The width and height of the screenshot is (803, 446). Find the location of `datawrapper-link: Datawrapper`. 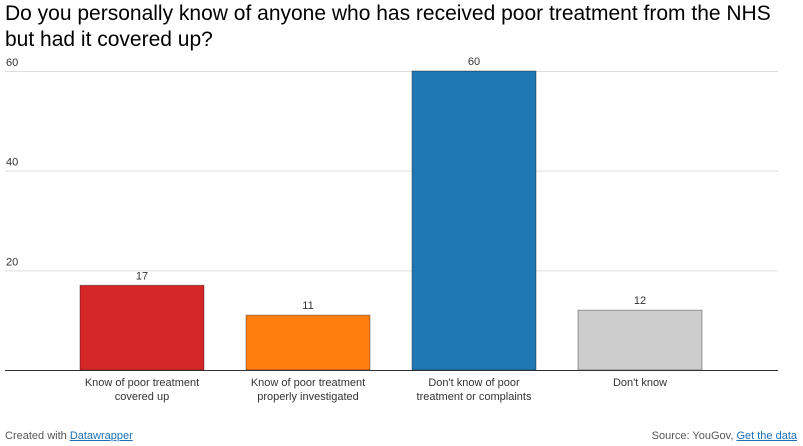

datawrapper-link: Datawrapper is located at coordinates (101, 436).